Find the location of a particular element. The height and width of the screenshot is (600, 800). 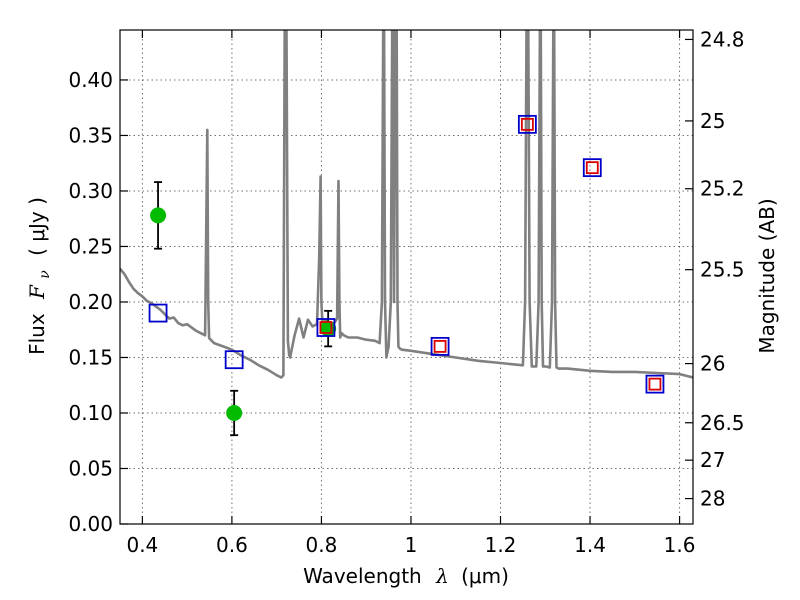

y-tick-label: 0.30 is located at coordinates (90, 191).